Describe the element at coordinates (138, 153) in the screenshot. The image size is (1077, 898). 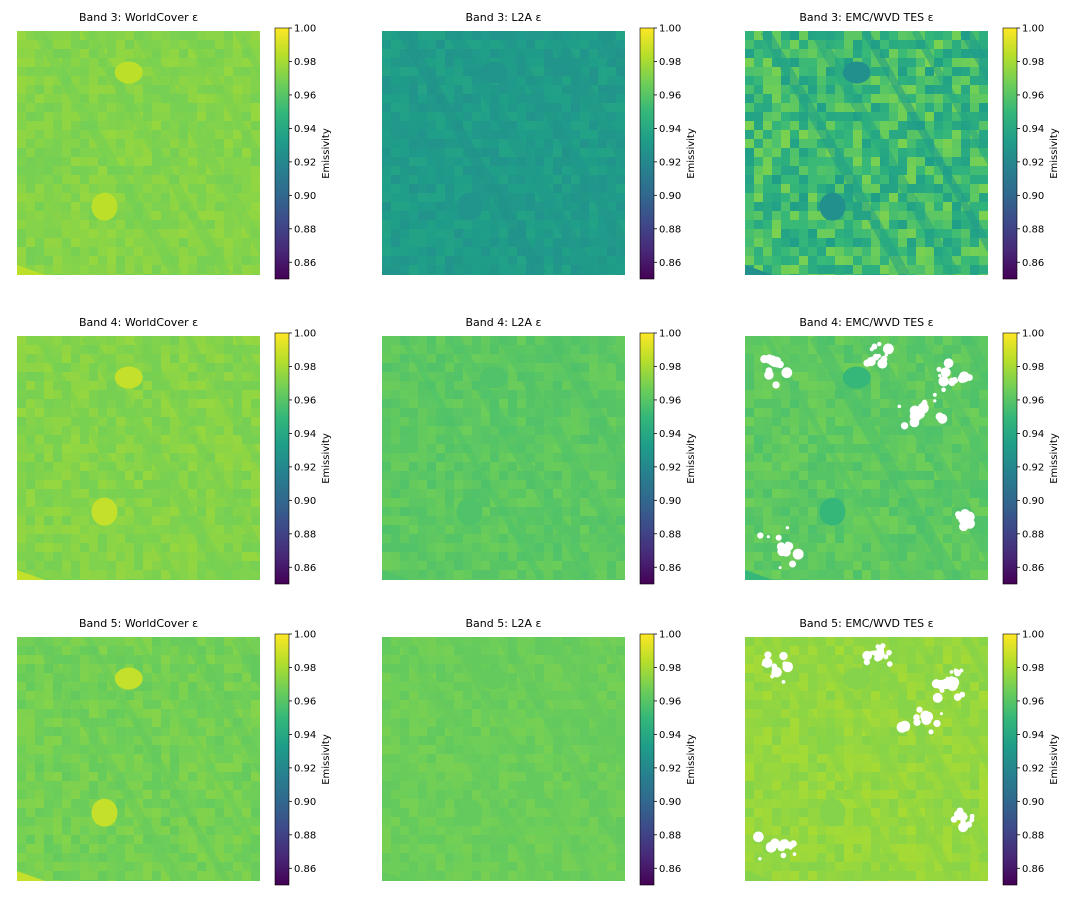
I see `heatmap-image` at that location.